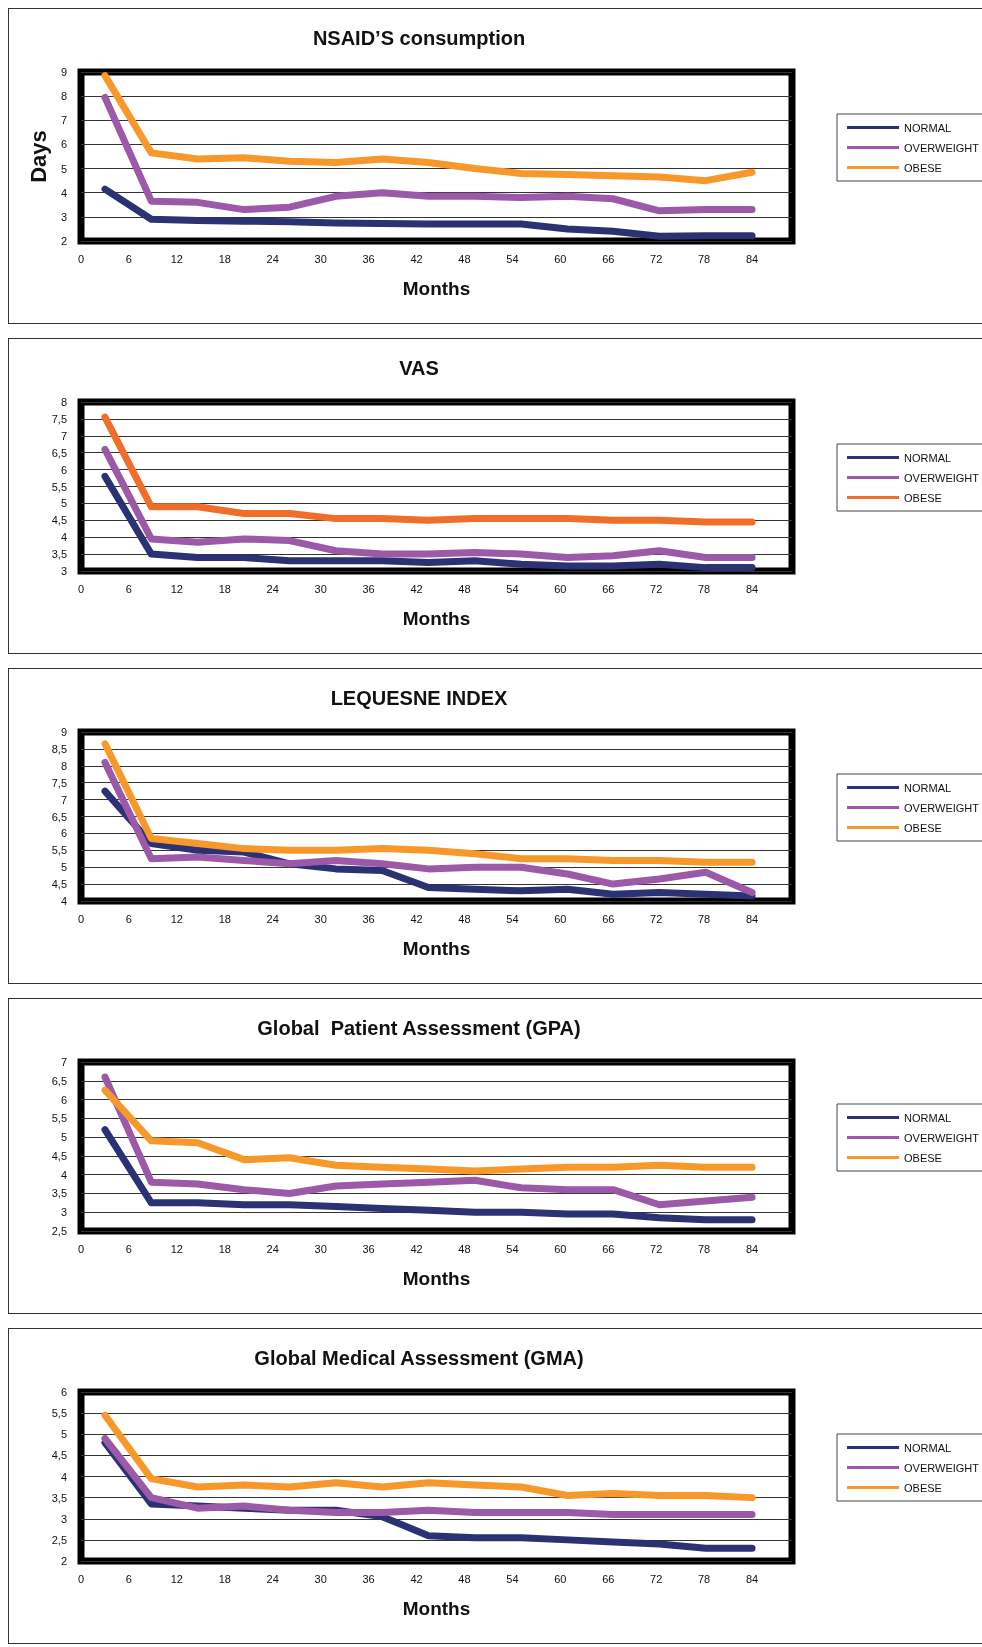  I want to click on y-tick-label: 6,5, so click(59, 1080).